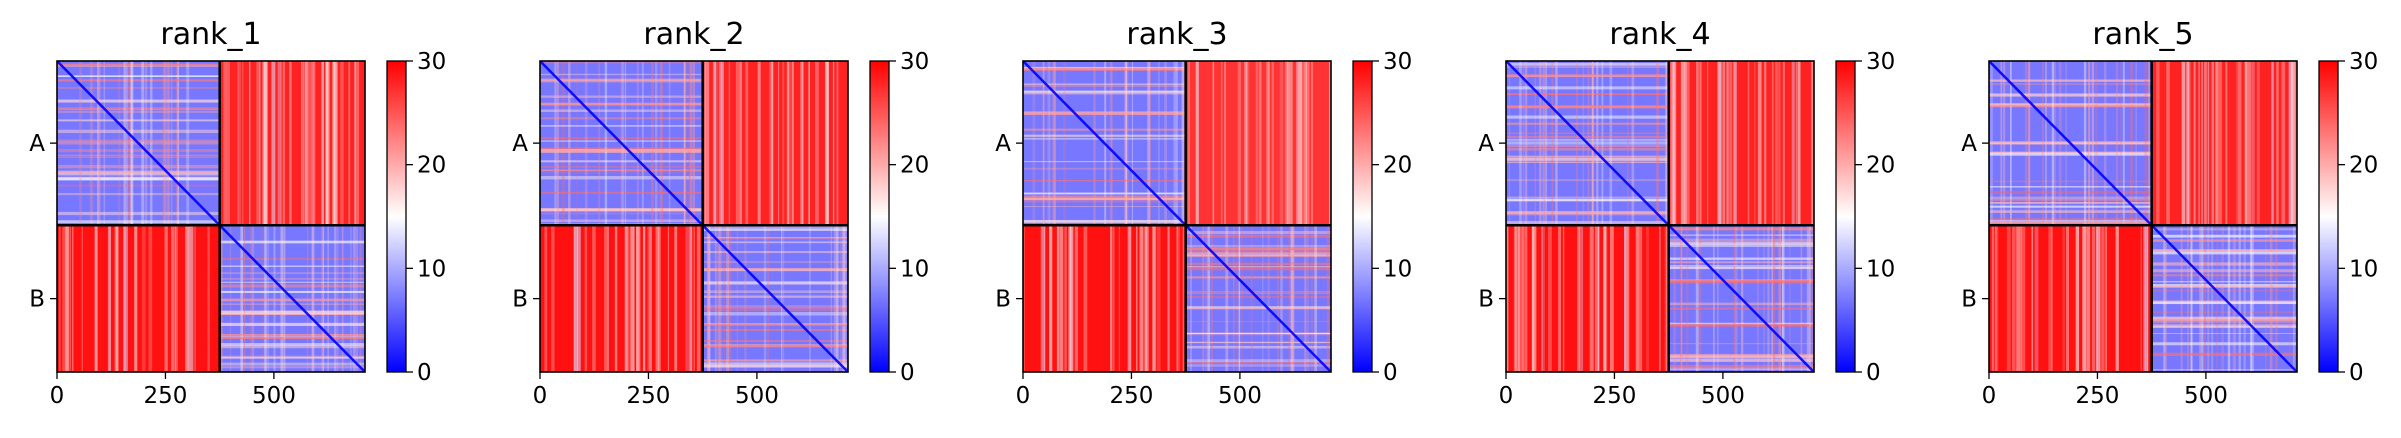  Describe the element at coordinates (1659, 34) in the screenshot. I see `panel-title: rank_4` at that location.